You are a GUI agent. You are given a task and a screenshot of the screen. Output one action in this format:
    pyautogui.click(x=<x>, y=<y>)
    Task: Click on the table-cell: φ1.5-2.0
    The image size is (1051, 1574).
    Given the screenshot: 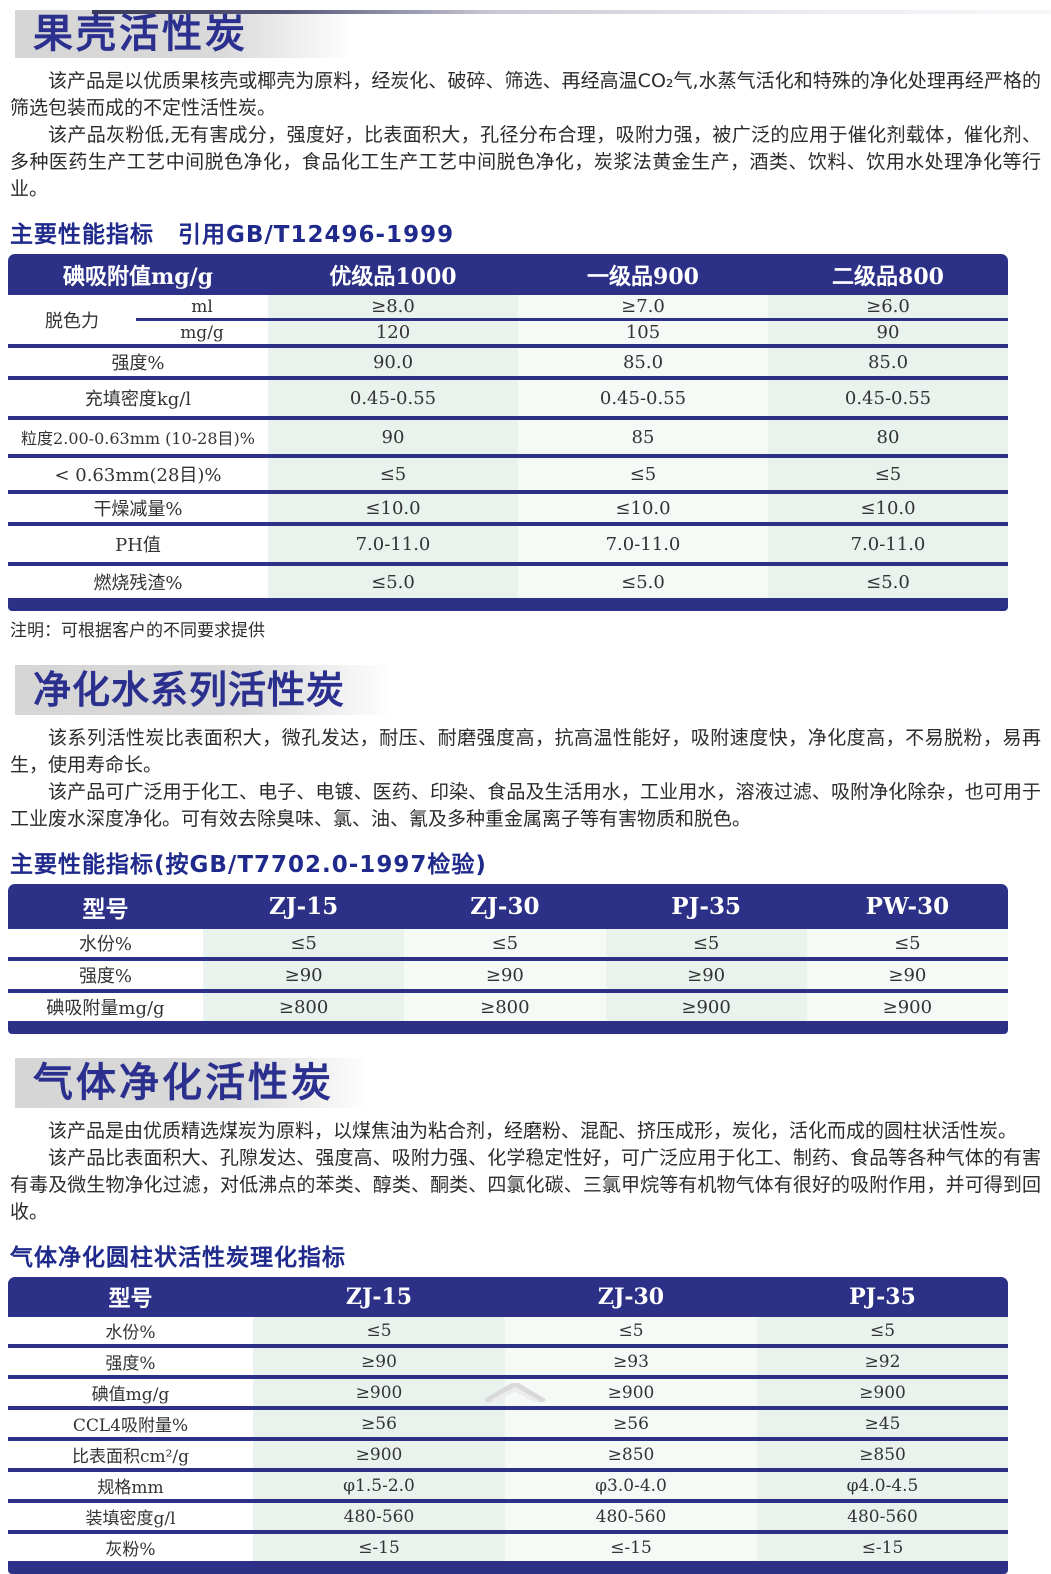 What is the action you would take?
    pyautogui.click(x=379, y=1485)
    